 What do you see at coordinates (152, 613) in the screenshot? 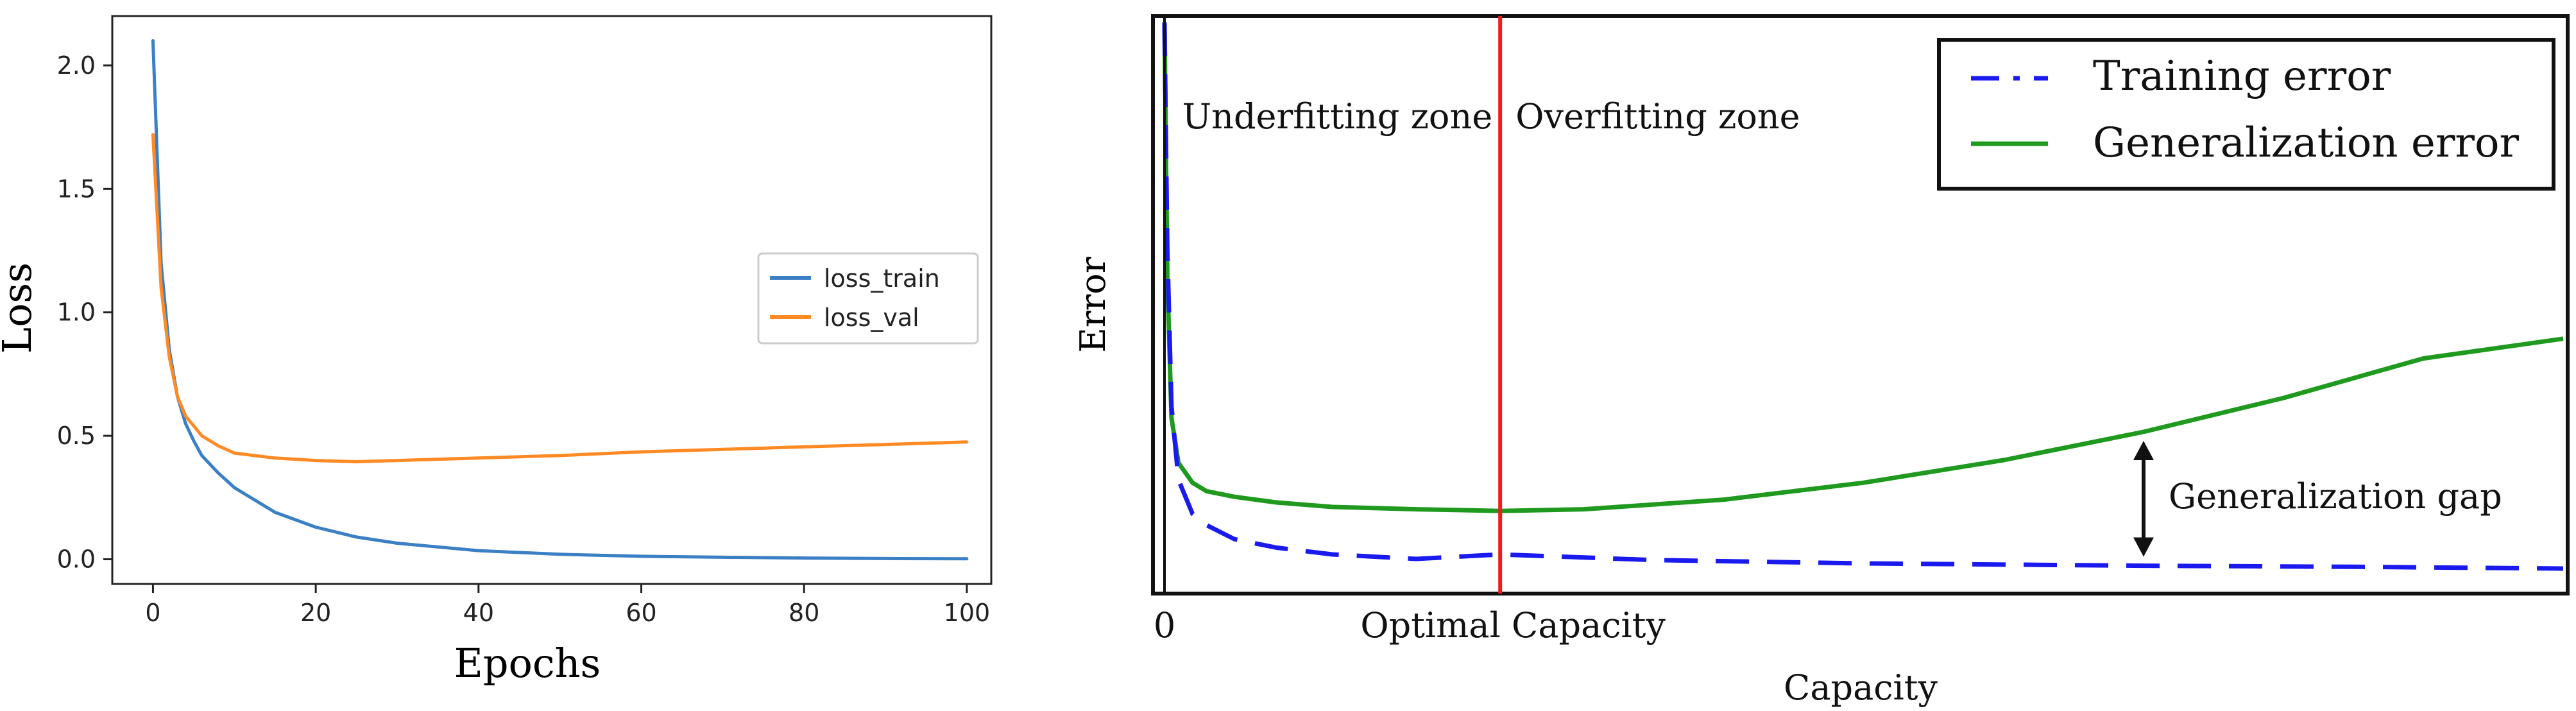
I see `loss-x-tick-label: 0` at bounding box center [152, 613].